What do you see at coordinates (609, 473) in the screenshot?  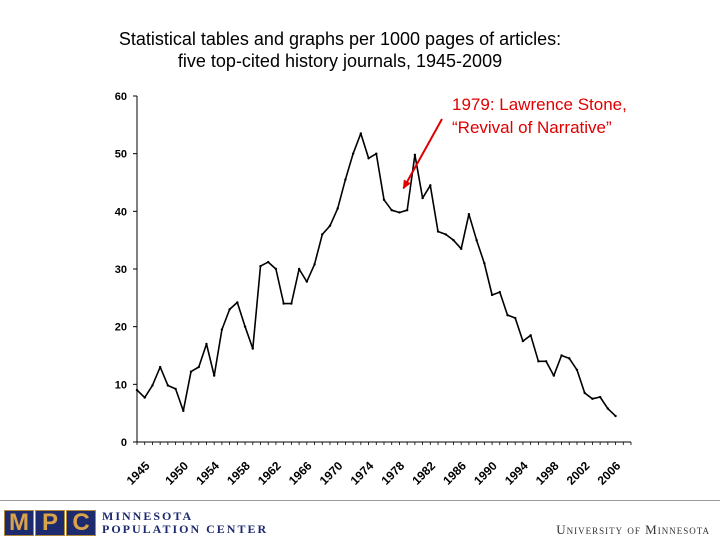 I see `x-tick-label: 2006` at bounding box center [609, 473].